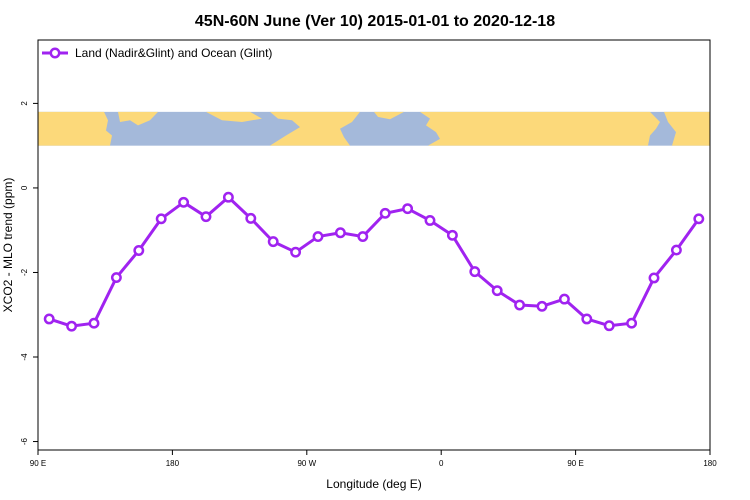 The height and width of the screenshot is (500, 750). What do you see at coordinates (55, 53) in the screenshot?
I see `legend-marker` at bounding box center [55, 53].